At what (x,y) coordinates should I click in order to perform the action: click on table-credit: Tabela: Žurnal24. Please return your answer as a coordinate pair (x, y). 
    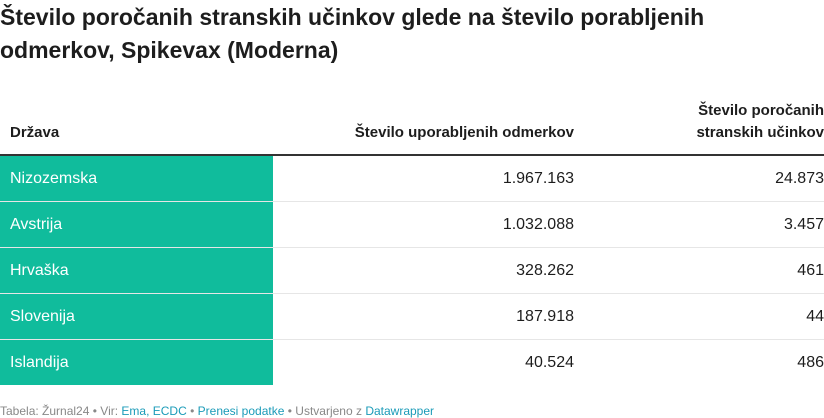
    Looking at the image, I should click on (45, 411).